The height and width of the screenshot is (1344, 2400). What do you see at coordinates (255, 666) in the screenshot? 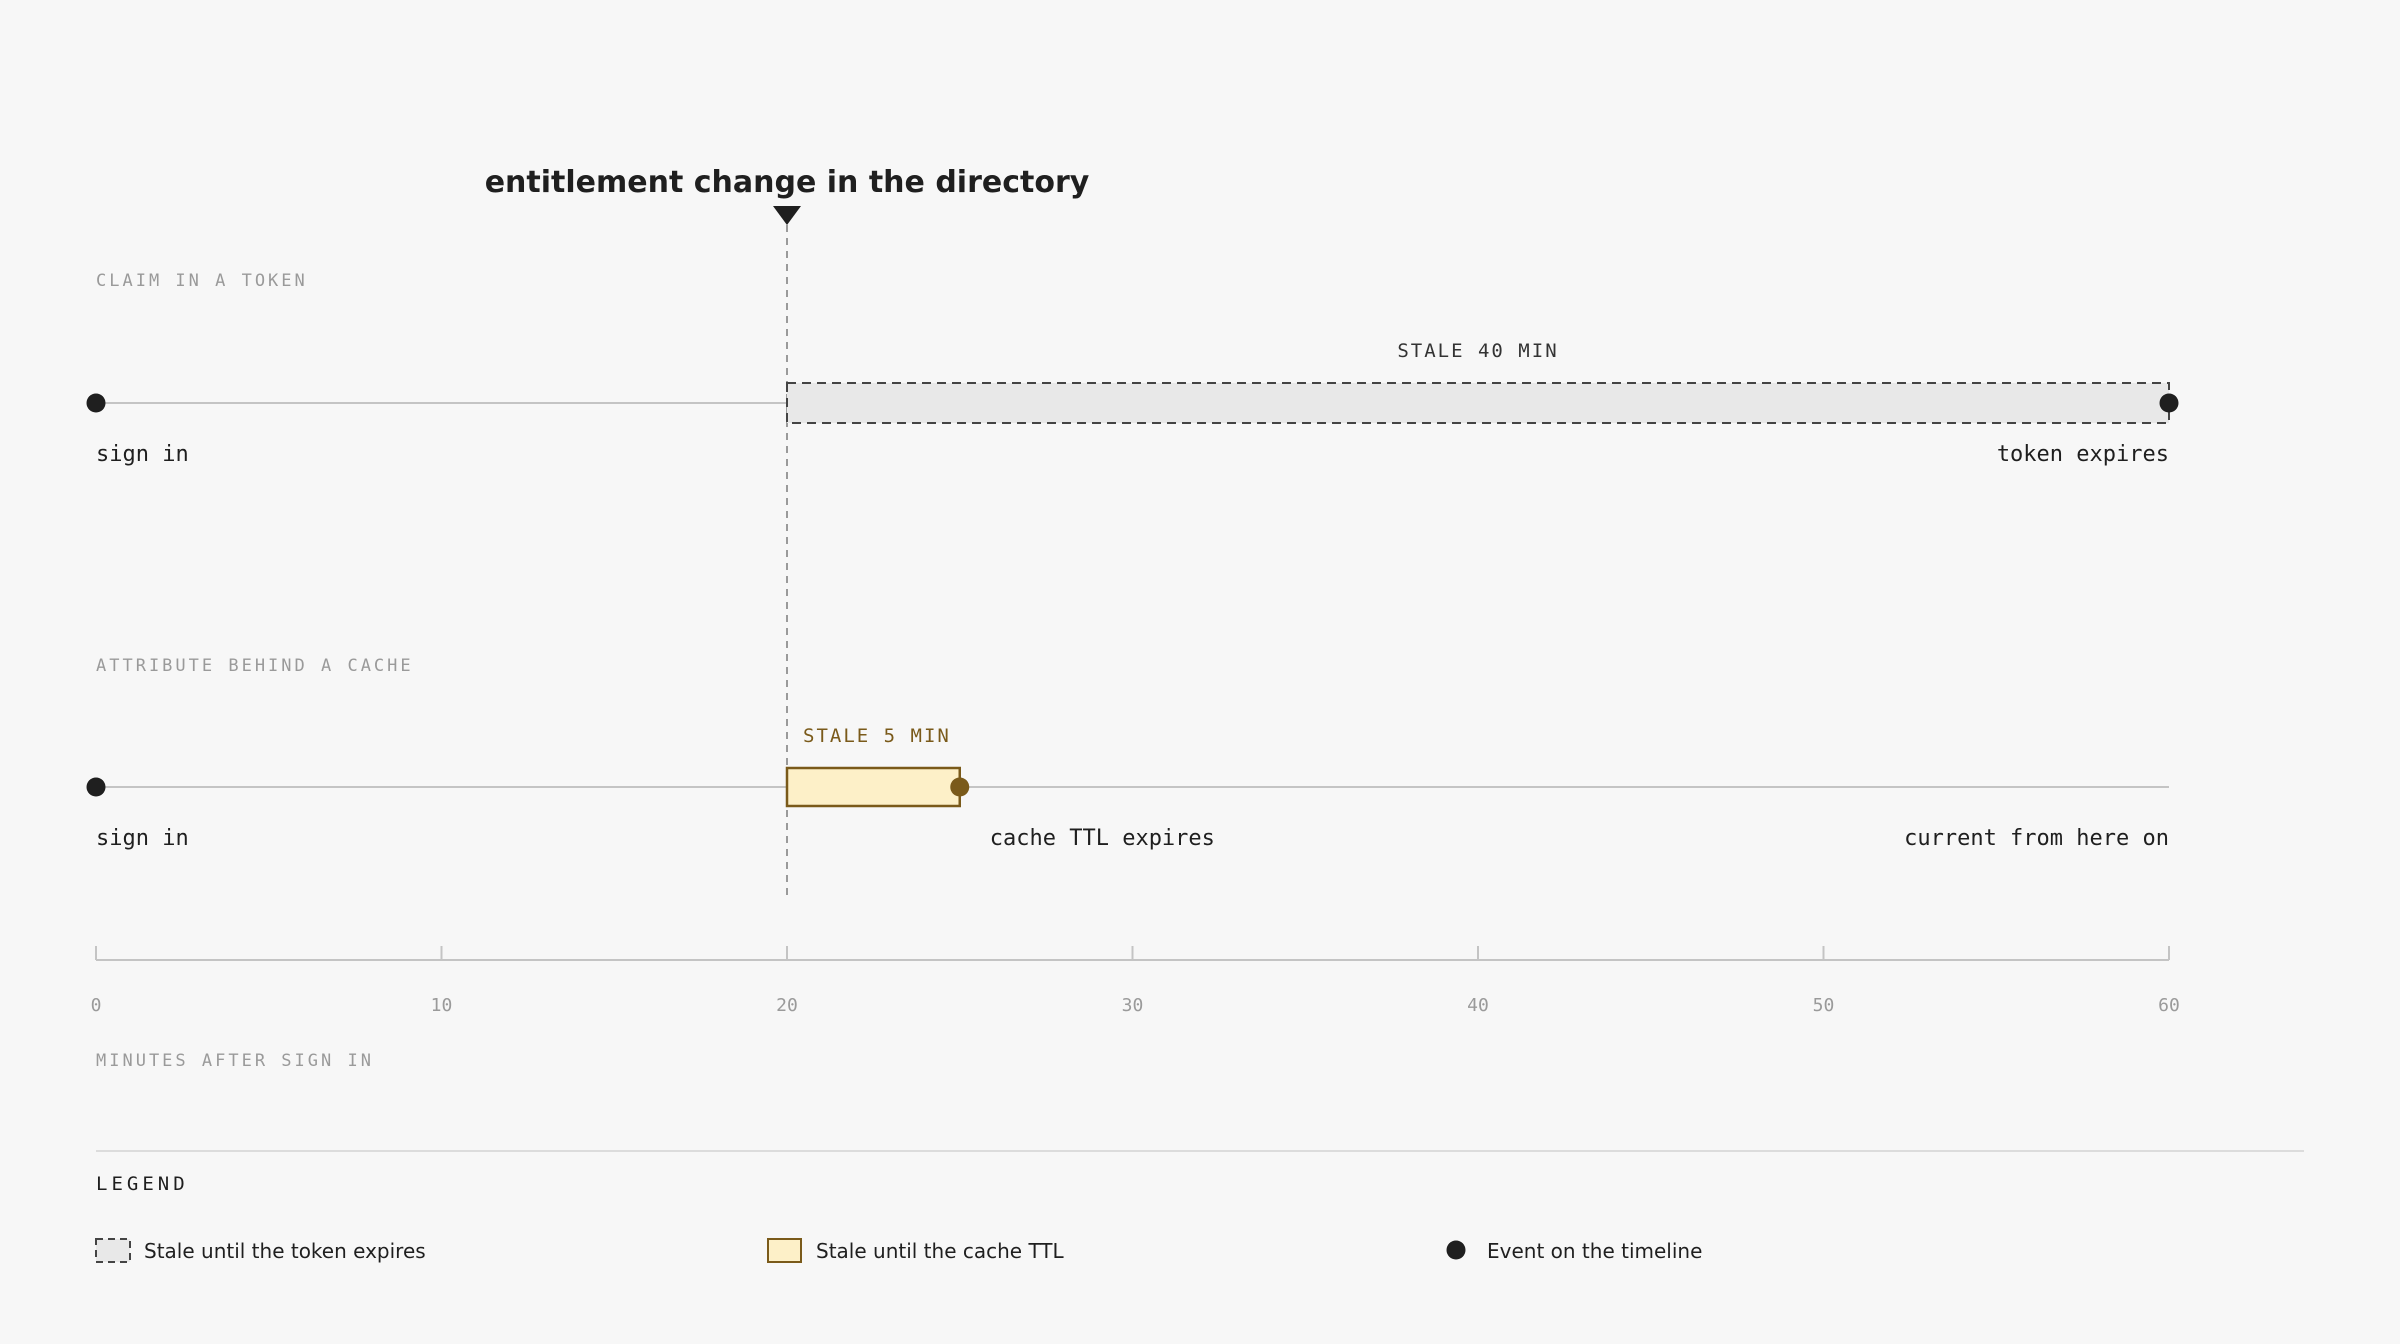
I see `track-label-cache: ATTRIBUTE BEHIND A CACHE` at bounding box center [255, 666].